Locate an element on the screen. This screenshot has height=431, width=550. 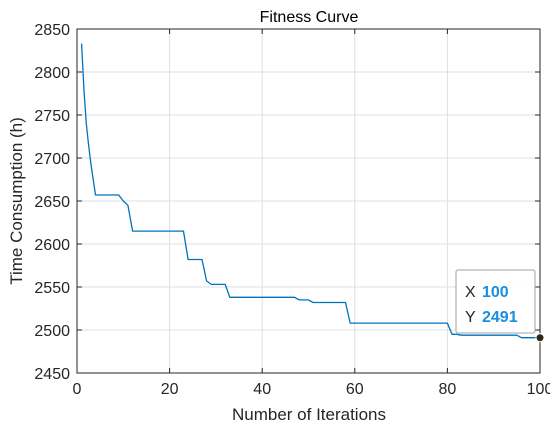
y-tick-label: 2450 is located at coordinates (52, 374).